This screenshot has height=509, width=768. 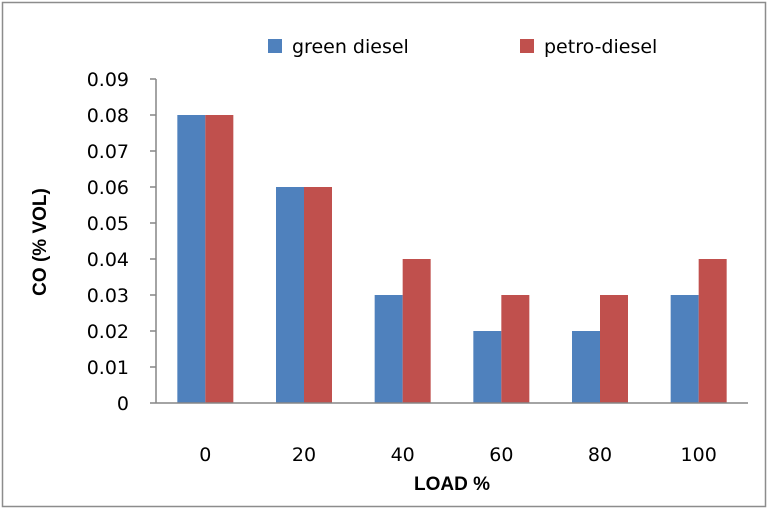 I want to click on y-tick-label: 0.06, so click(x=108, y=188).